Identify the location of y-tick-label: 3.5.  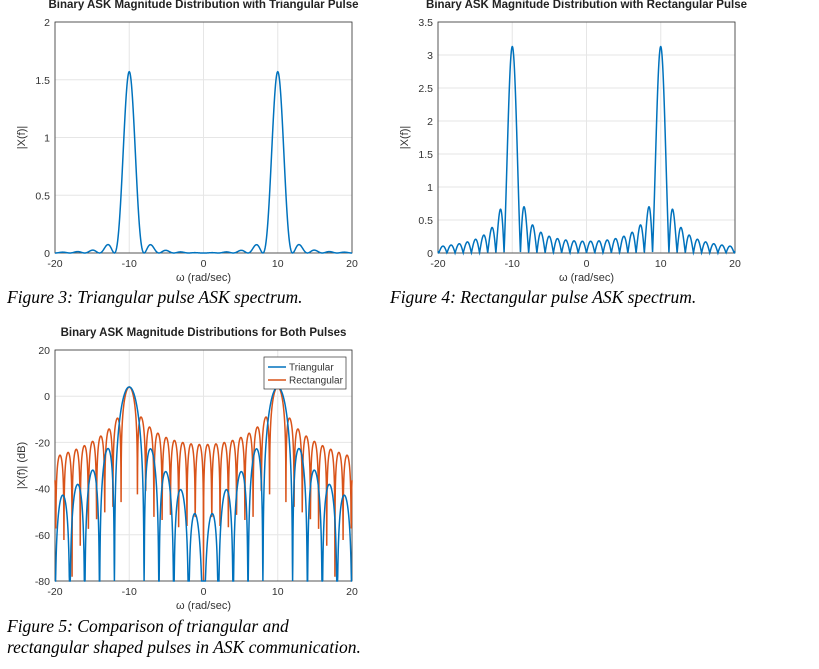
(425, 23).